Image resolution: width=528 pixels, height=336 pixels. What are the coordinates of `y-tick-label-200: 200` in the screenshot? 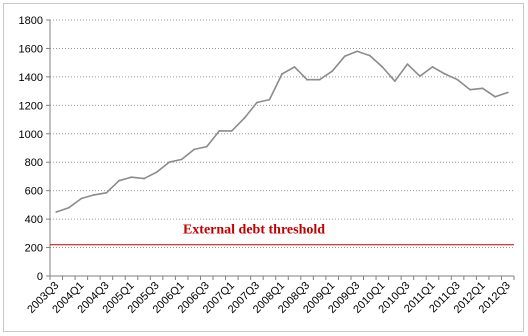 It's located at (34, 249).